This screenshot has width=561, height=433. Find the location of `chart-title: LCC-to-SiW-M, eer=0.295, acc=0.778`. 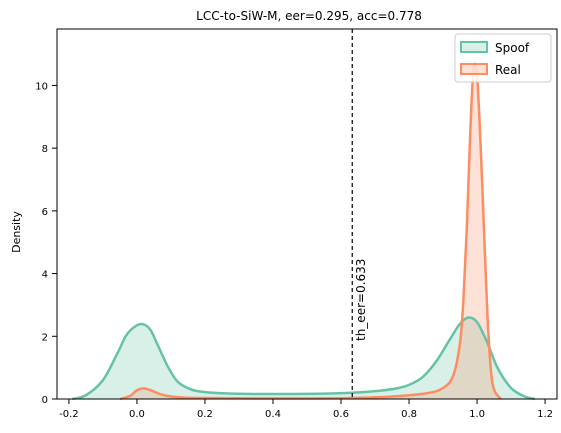

chart-title: LCC-to-SiW-M, eer=0.295, acc=0.778 is located at coordinates (309, 16).